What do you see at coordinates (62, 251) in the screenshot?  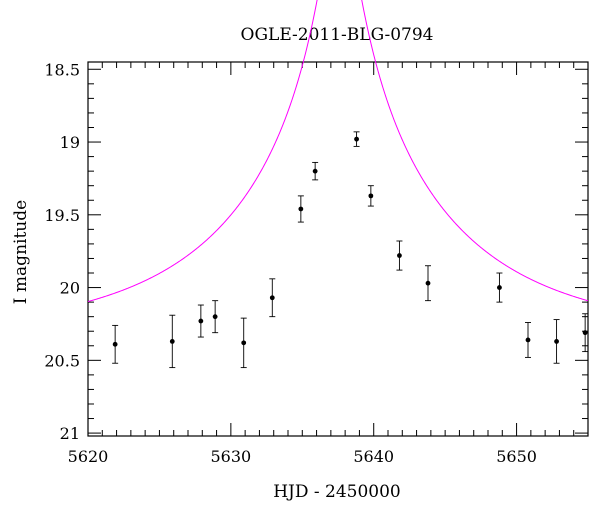 I see `y-tick-labels: 18.5 19 19.5 20 20.5 21` at bounding box center [62, 251].